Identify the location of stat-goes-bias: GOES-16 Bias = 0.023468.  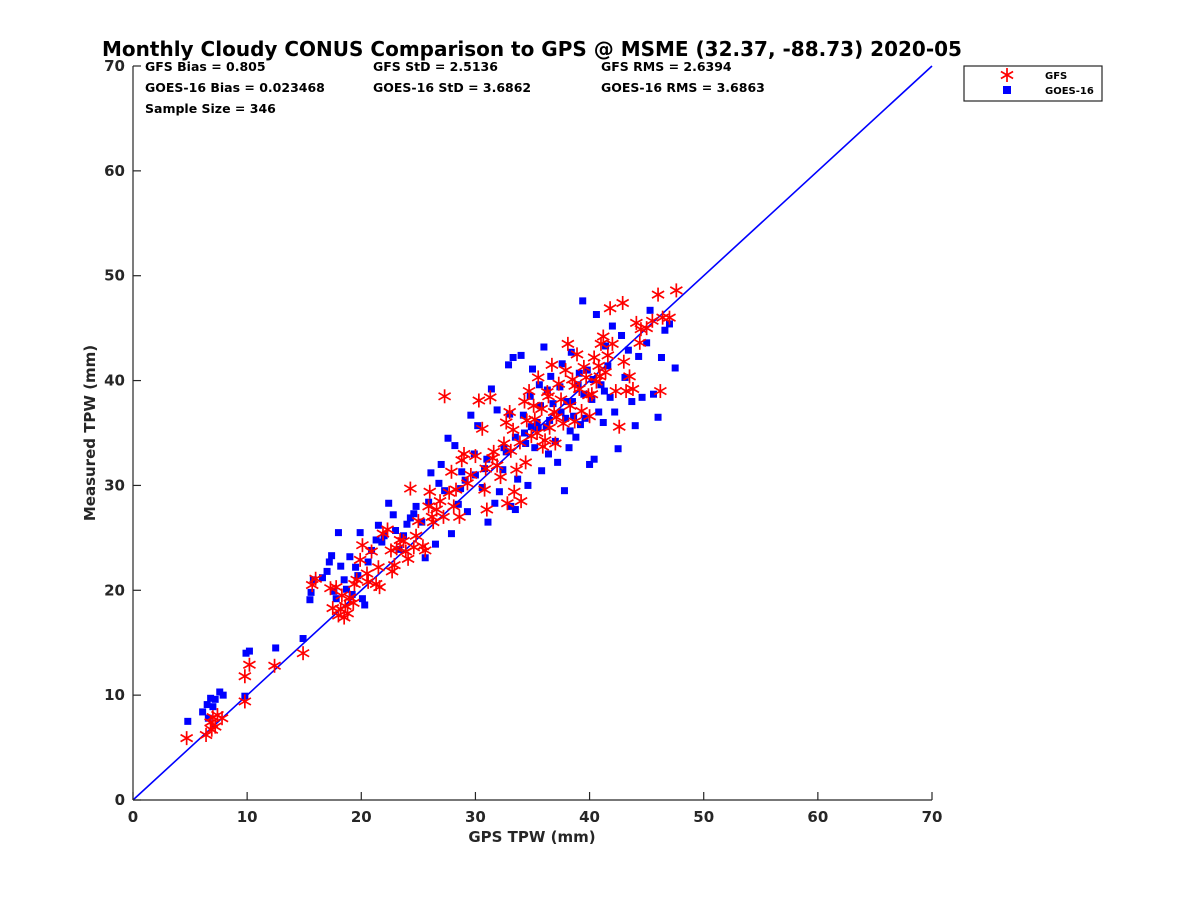
(235, 87).